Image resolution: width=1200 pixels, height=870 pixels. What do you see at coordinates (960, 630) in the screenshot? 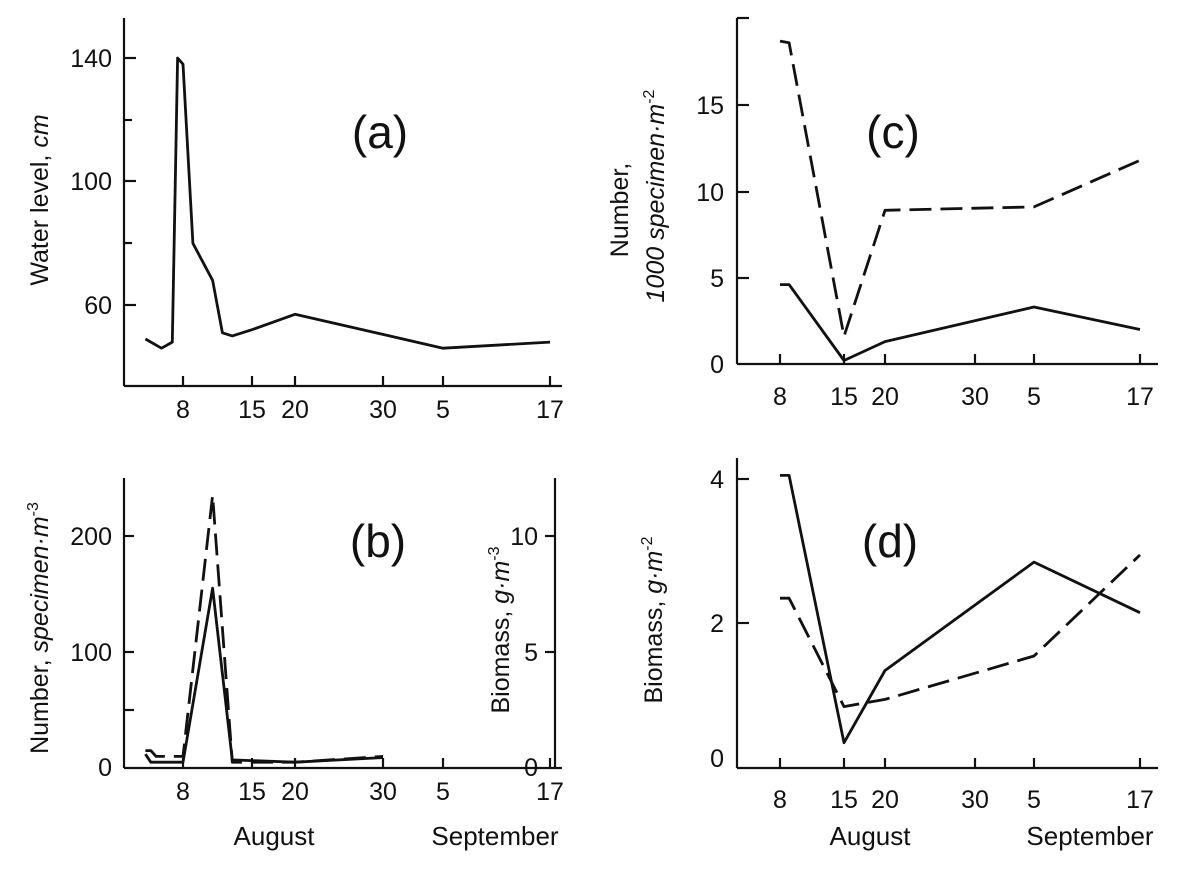
I see `panel-d-series-dashed` at bounding box center [960, 630].